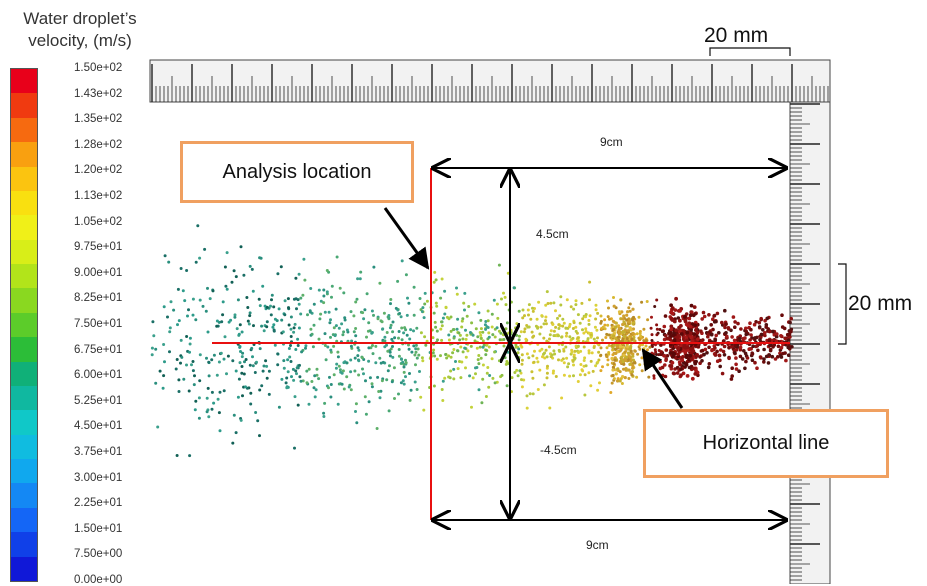 The image size is (927, 586). I want to click on horizontal-line-label: Horizontal line, so click(766, 443).